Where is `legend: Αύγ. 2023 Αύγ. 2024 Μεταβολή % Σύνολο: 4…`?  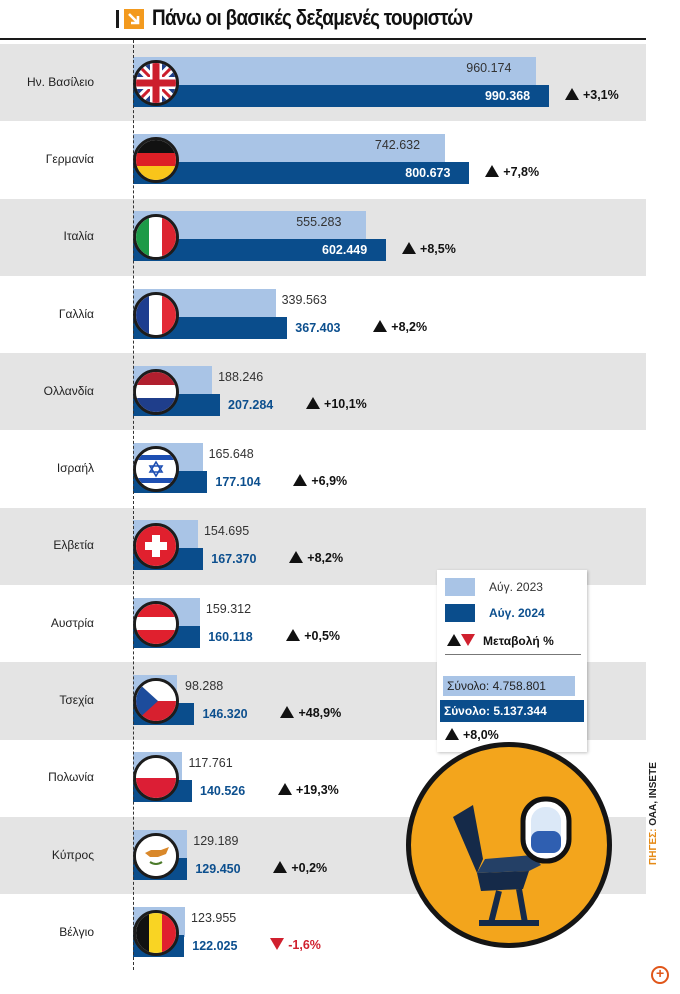
legend: Αύγ. 2023 Αύγ. 2024 Μεταβολή % Σύνολο: 4… is located at coordinates (512, 661).